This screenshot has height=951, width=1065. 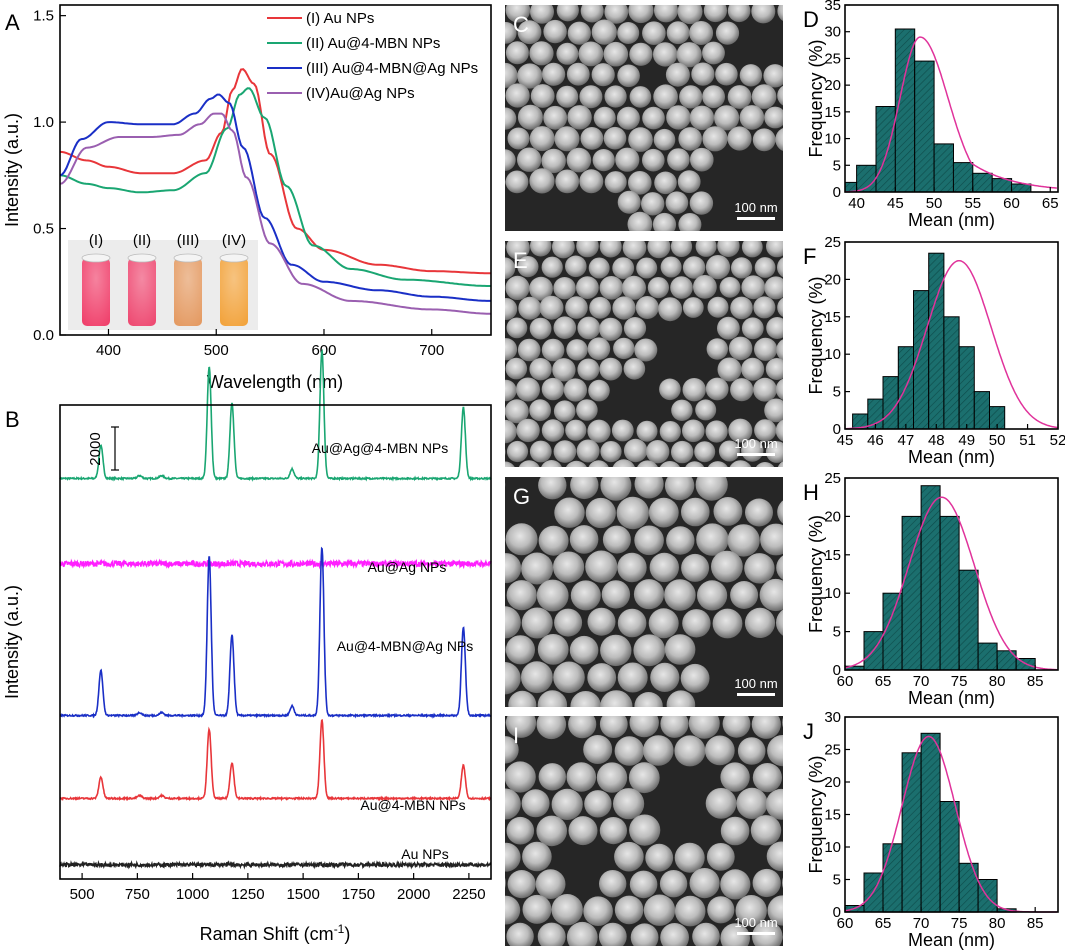 I want to click on y-tick-label: 20, so click(x=832, y=516).